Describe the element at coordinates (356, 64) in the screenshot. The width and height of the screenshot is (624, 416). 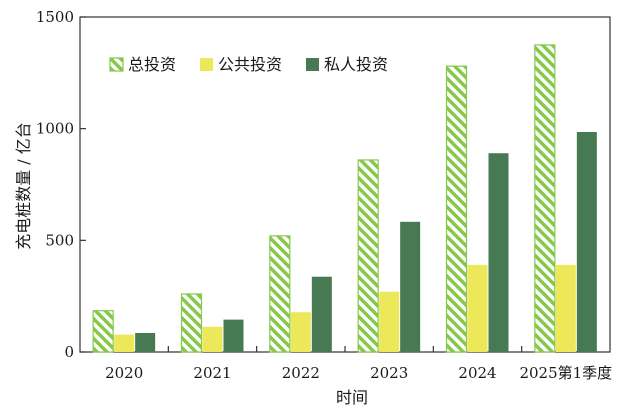
I see `legend-label: 私人投资` at that location.